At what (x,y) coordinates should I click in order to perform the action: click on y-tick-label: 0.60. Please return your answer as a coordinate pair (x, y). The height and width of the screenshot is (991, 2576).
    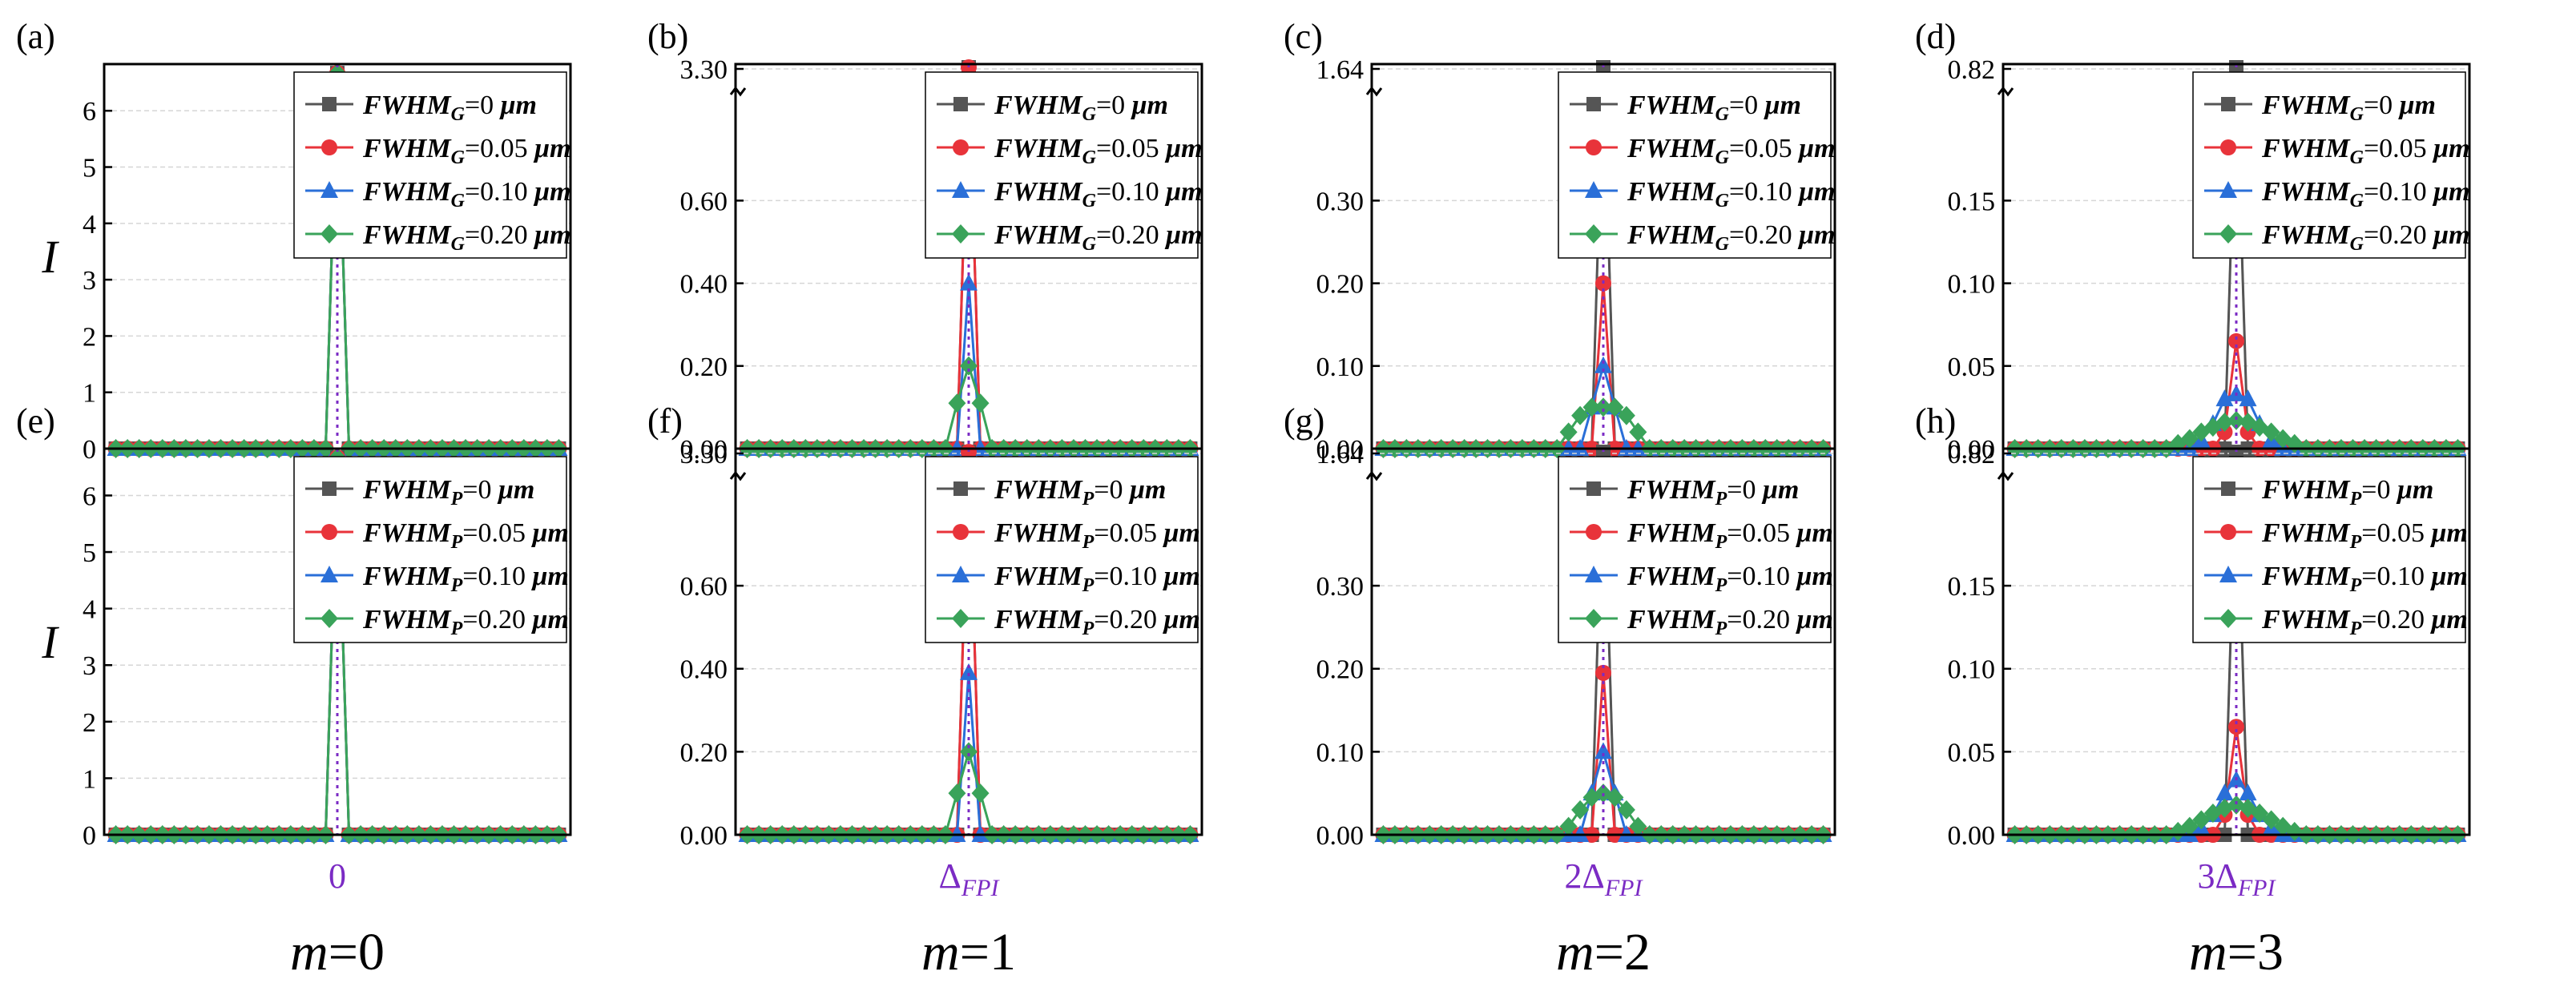
    Looking at the image, I should click on (704, 587).